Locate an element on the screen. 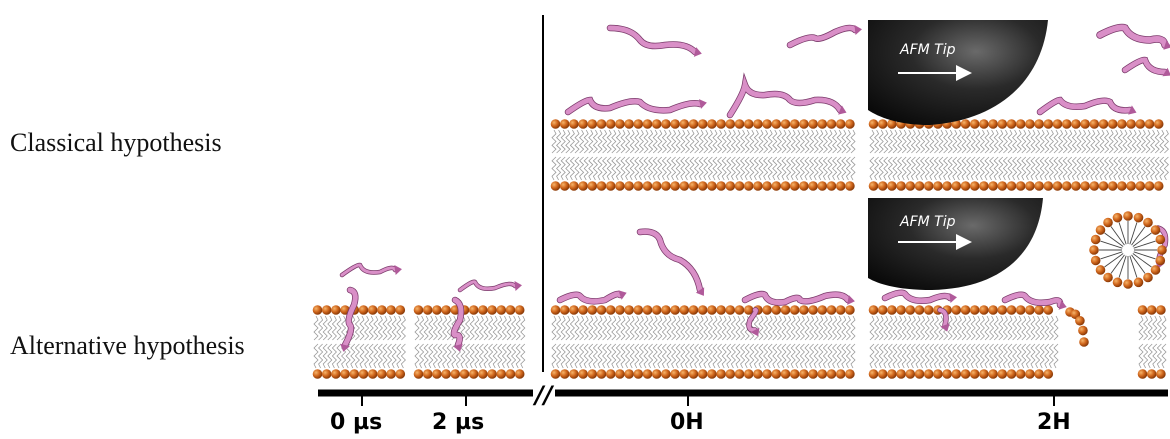  membrane-alt-0h is located at coordinates (703, 342).